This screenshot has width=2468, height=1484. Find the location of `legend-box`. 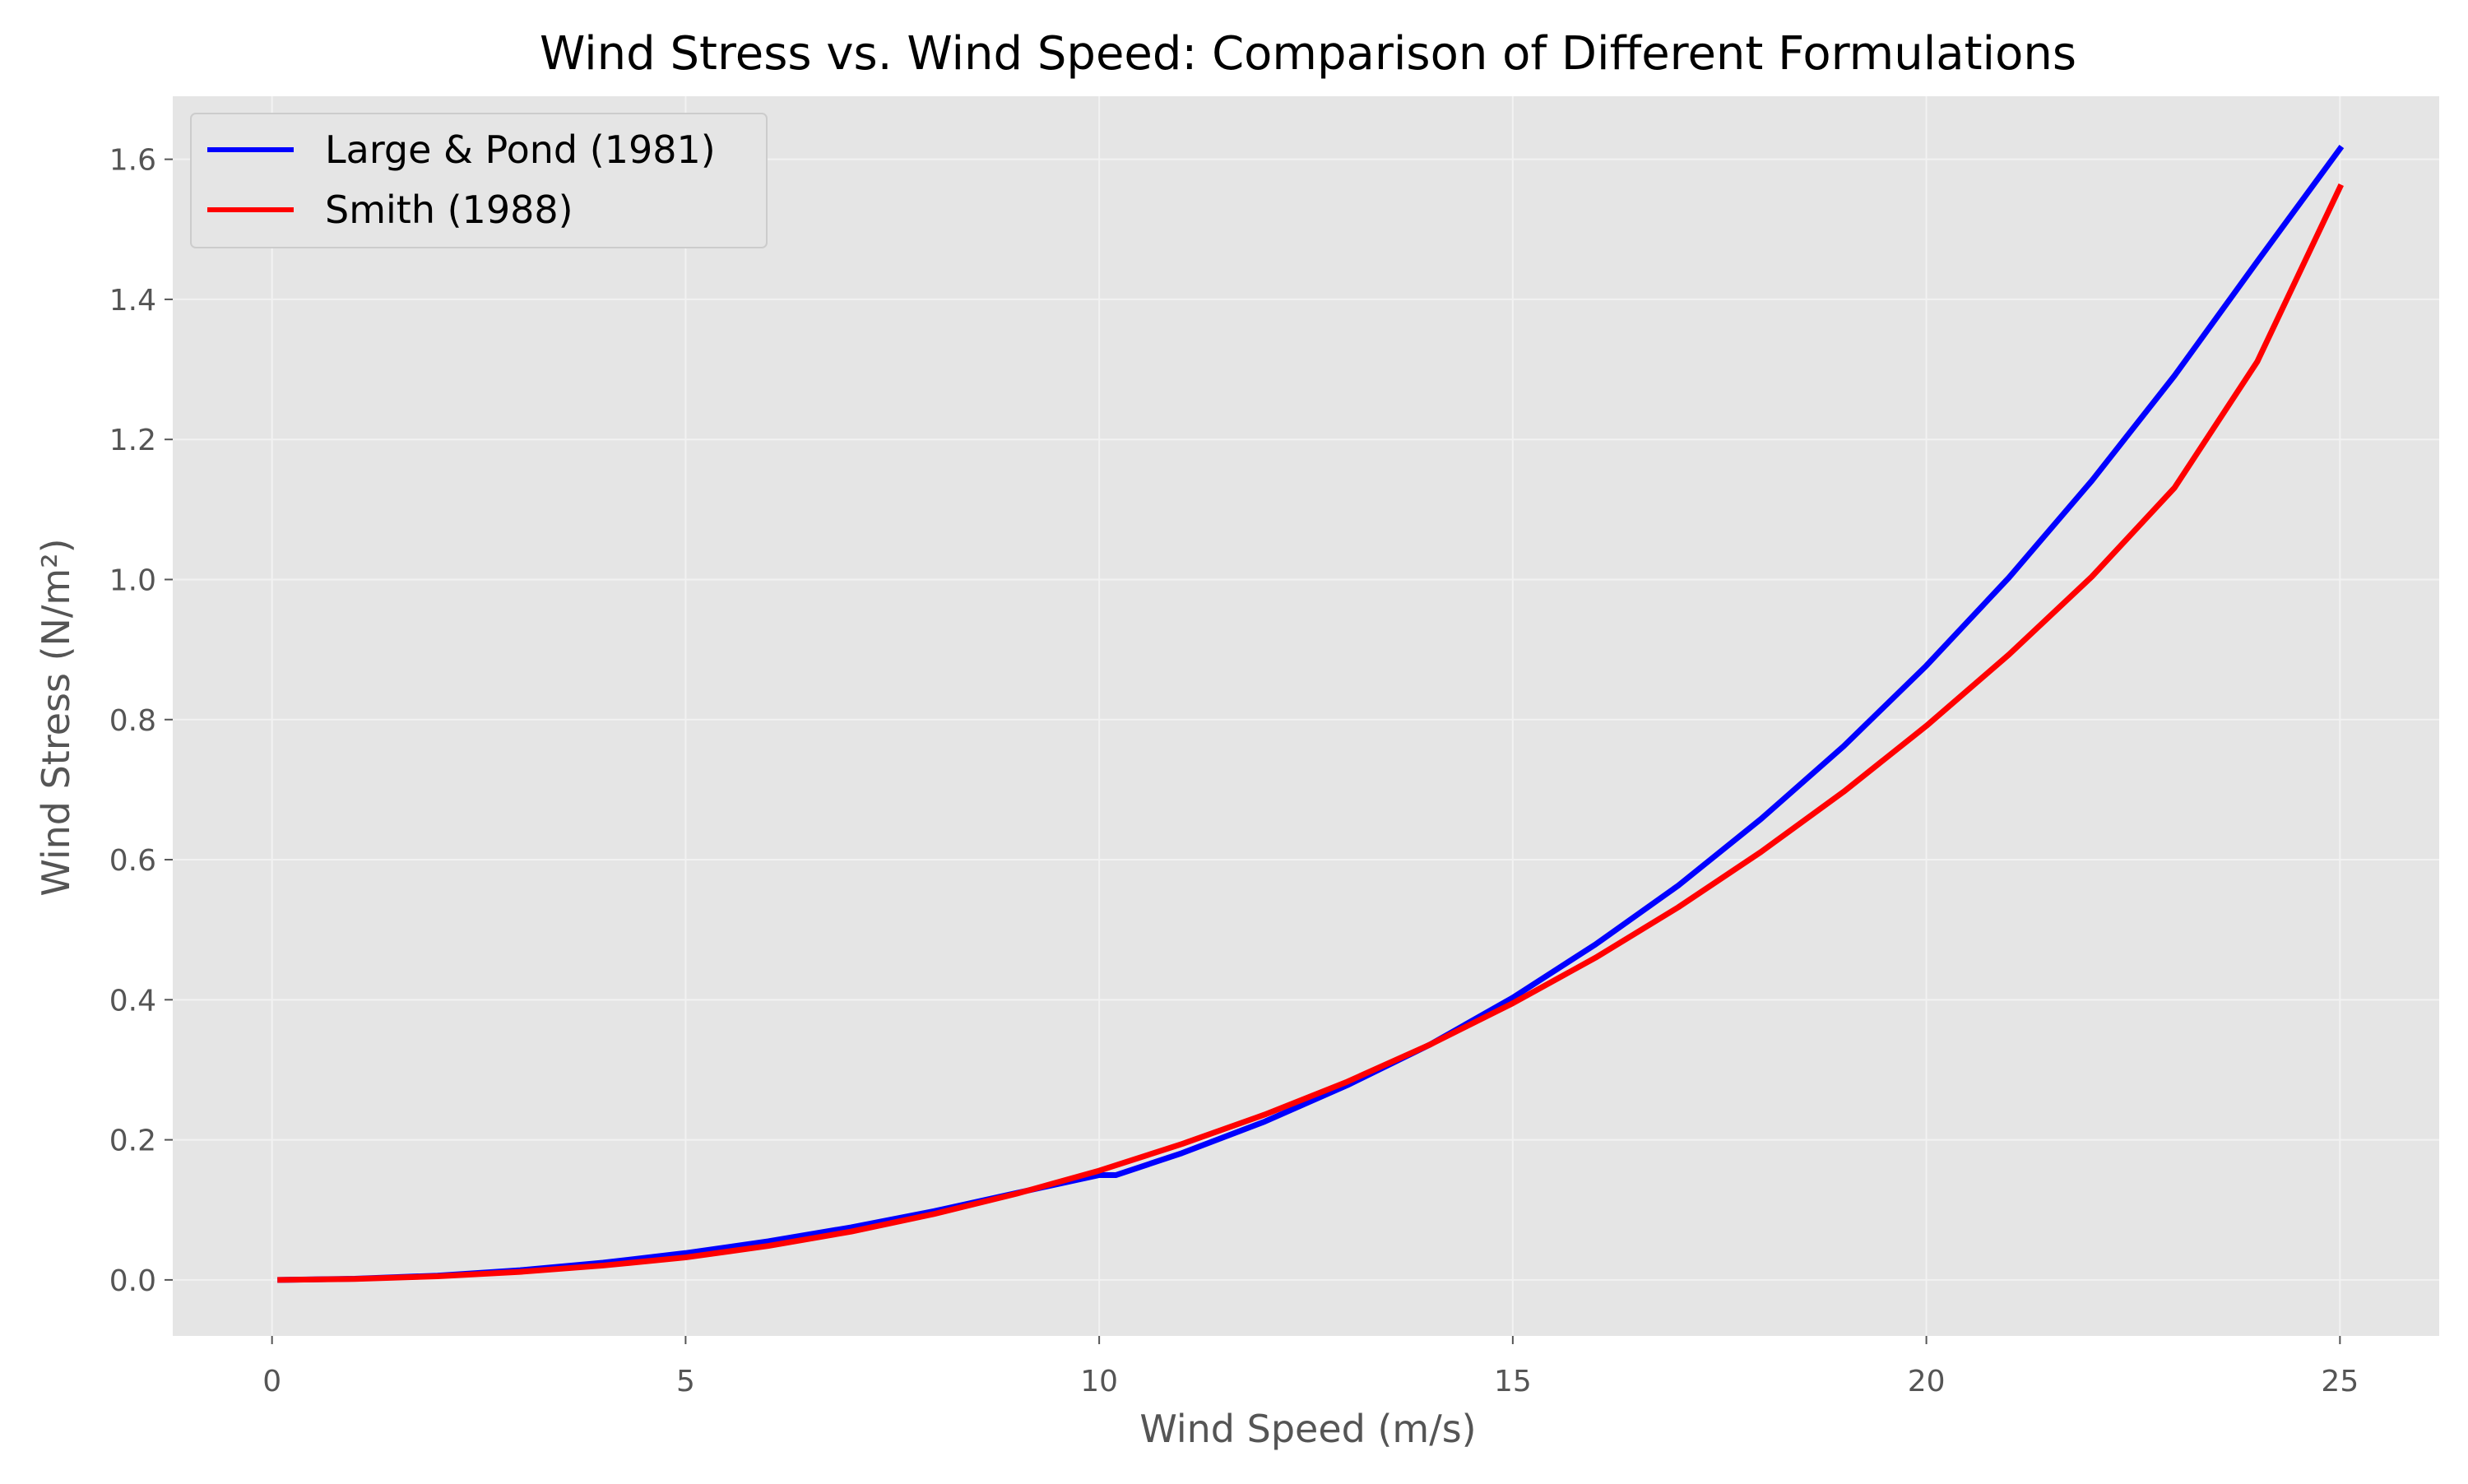

legend-box is located at coordinates (479, 180).